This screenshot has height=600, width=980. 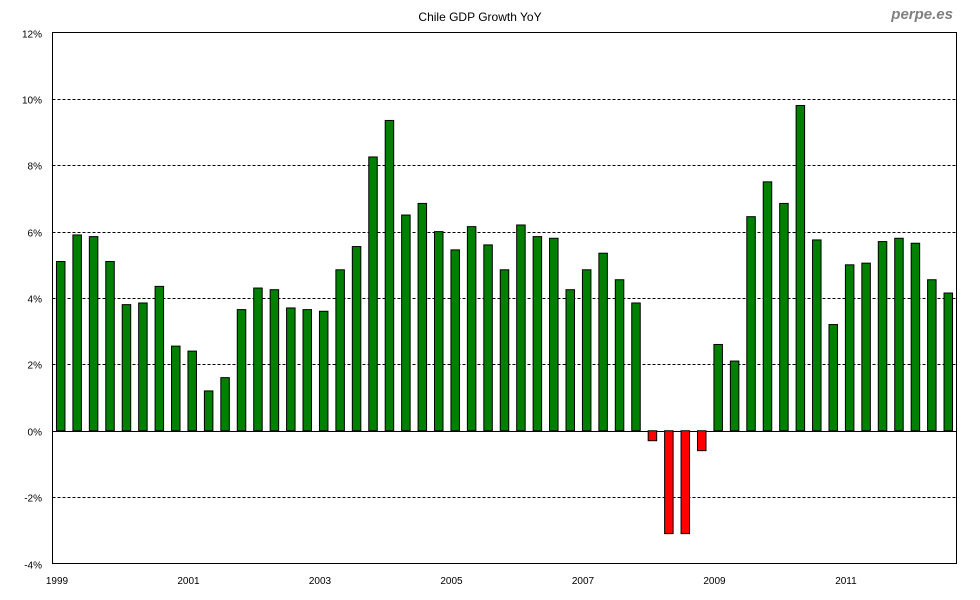 I want to click on x-tick-label: 2005, so click(x=451, y=581).